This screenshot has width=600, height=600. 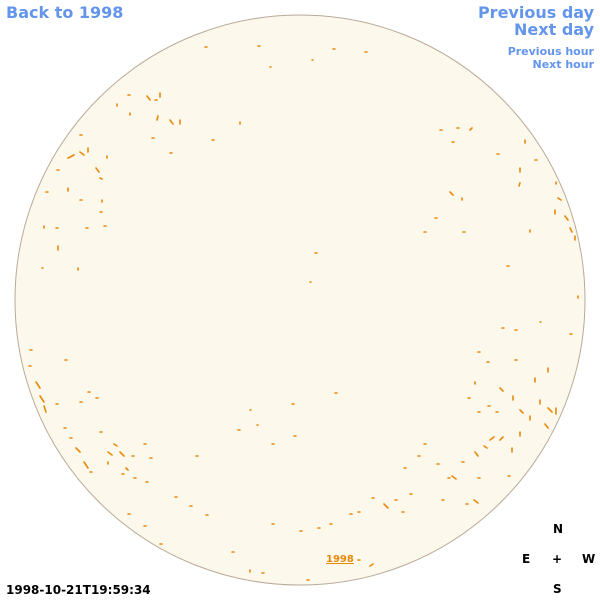 I want to click on previous-hour-link: Previous hour, so click(x=550, y=51).